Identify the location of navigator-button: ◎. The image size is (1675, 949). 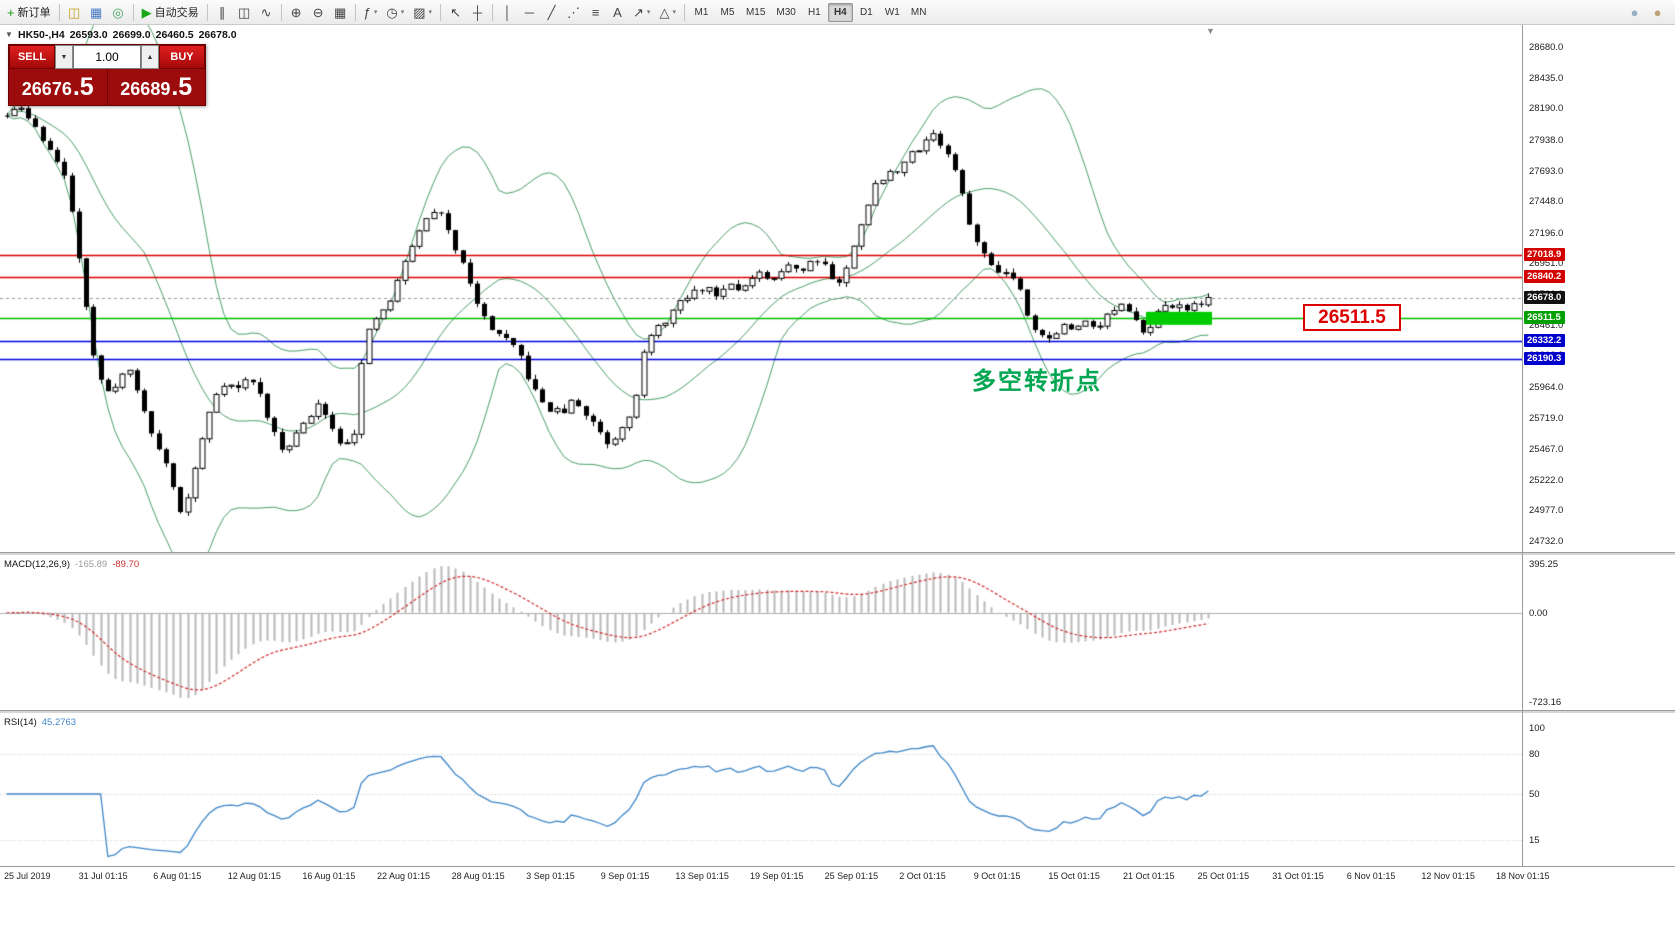
(118, 12).